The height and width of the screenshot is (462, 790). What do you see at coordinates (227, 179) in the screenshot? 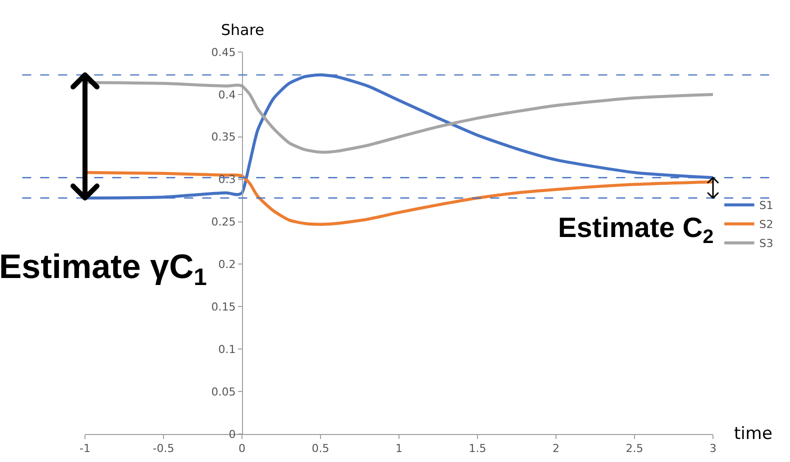
I see `y-tick-label: 0.3` at bounding box center [227, 179].